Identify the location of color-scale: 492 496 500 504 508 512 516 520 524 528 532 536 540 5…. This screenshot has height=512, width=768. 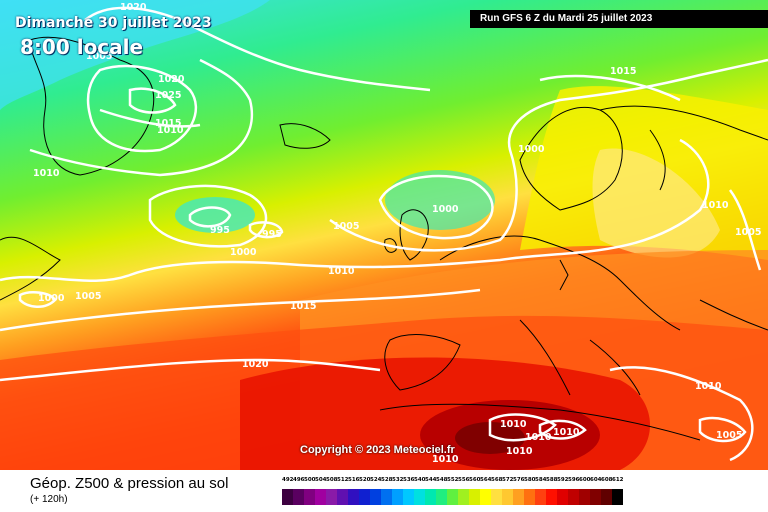
(524, 493).